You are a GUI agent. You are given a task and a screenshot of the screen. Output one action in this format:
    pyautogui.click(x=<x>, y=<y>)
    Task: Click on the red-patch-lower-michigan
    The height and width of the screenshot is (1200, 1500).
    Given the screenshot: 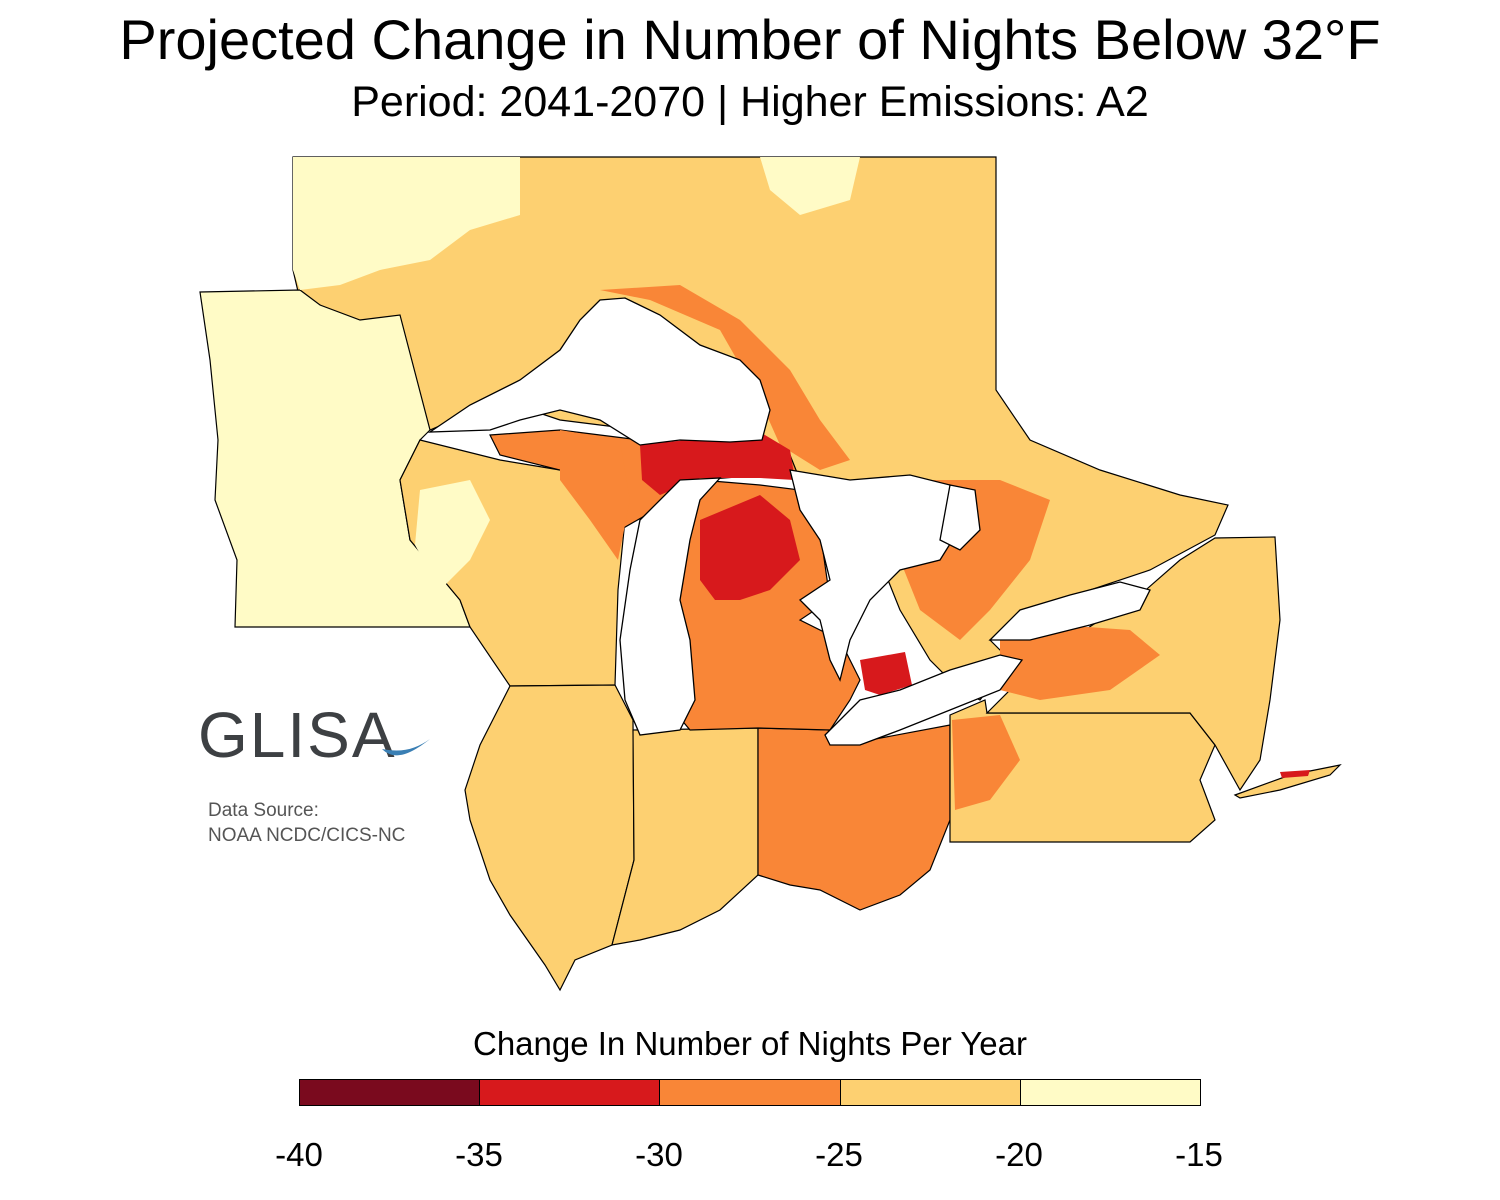 What is the action you would take?
    pyautogui.click(x=750, y=547)
    